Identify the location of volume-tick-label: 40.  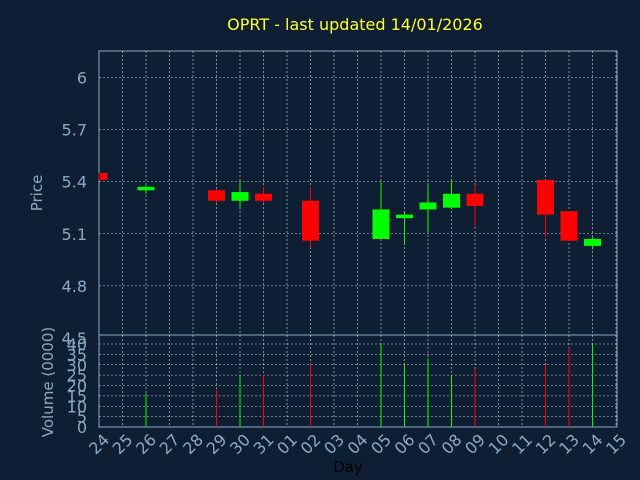
(77, 344).